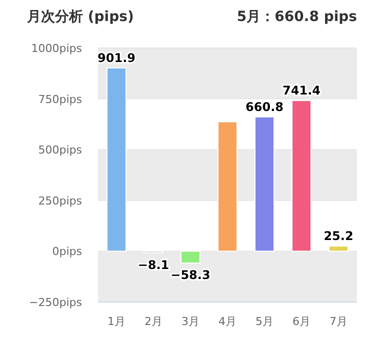 Image resolution: width=373 pixels, height=343 pixels. I want to click on data-label: 25.2, so click(339, 236).